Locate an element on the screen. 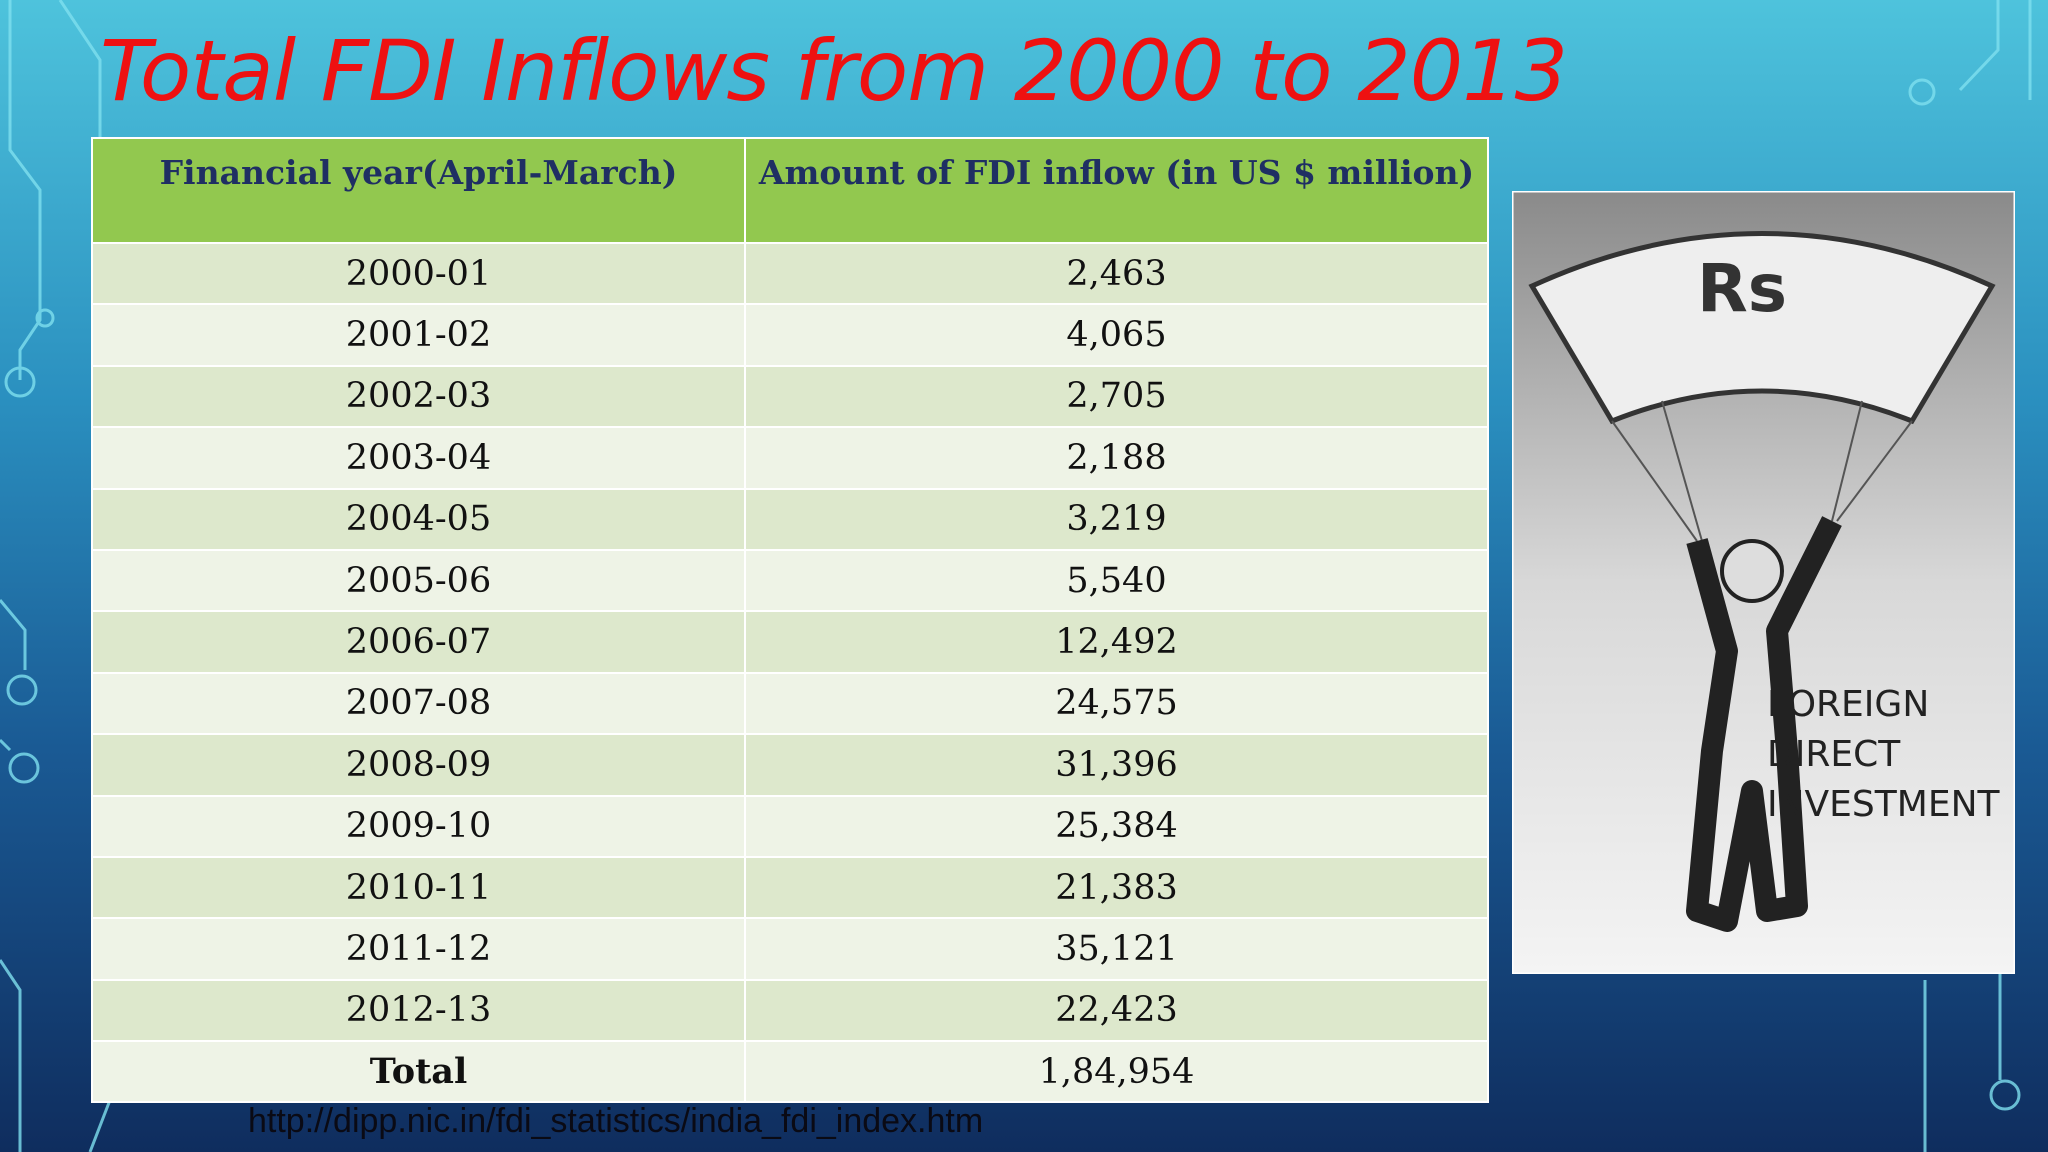 This screenshot has height=1152, width=2048. table-cell: 2011-12 is located at coordinates (418, 949).